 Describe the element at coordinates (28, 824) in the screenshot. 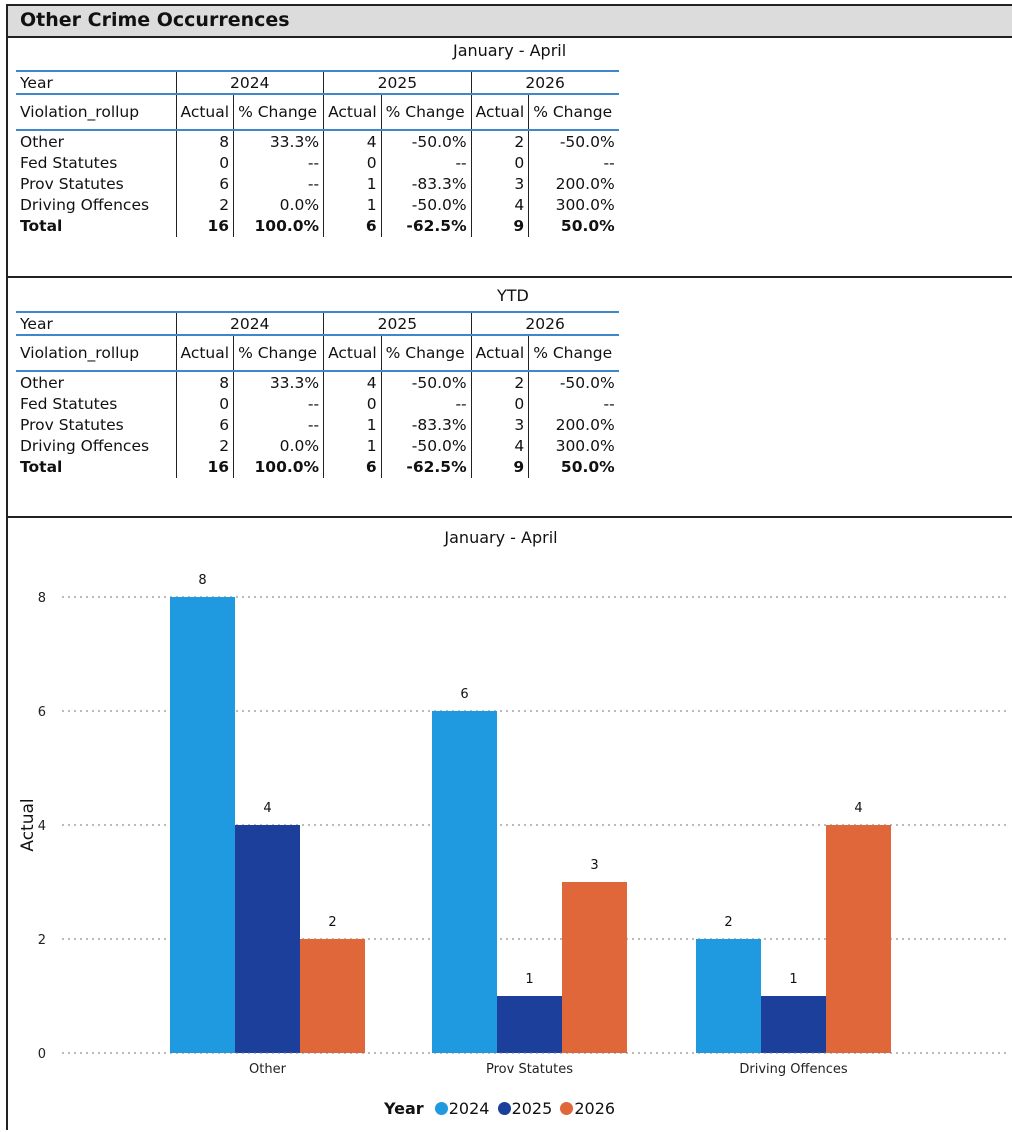

I see `y-axis-label: Actual` at that location.